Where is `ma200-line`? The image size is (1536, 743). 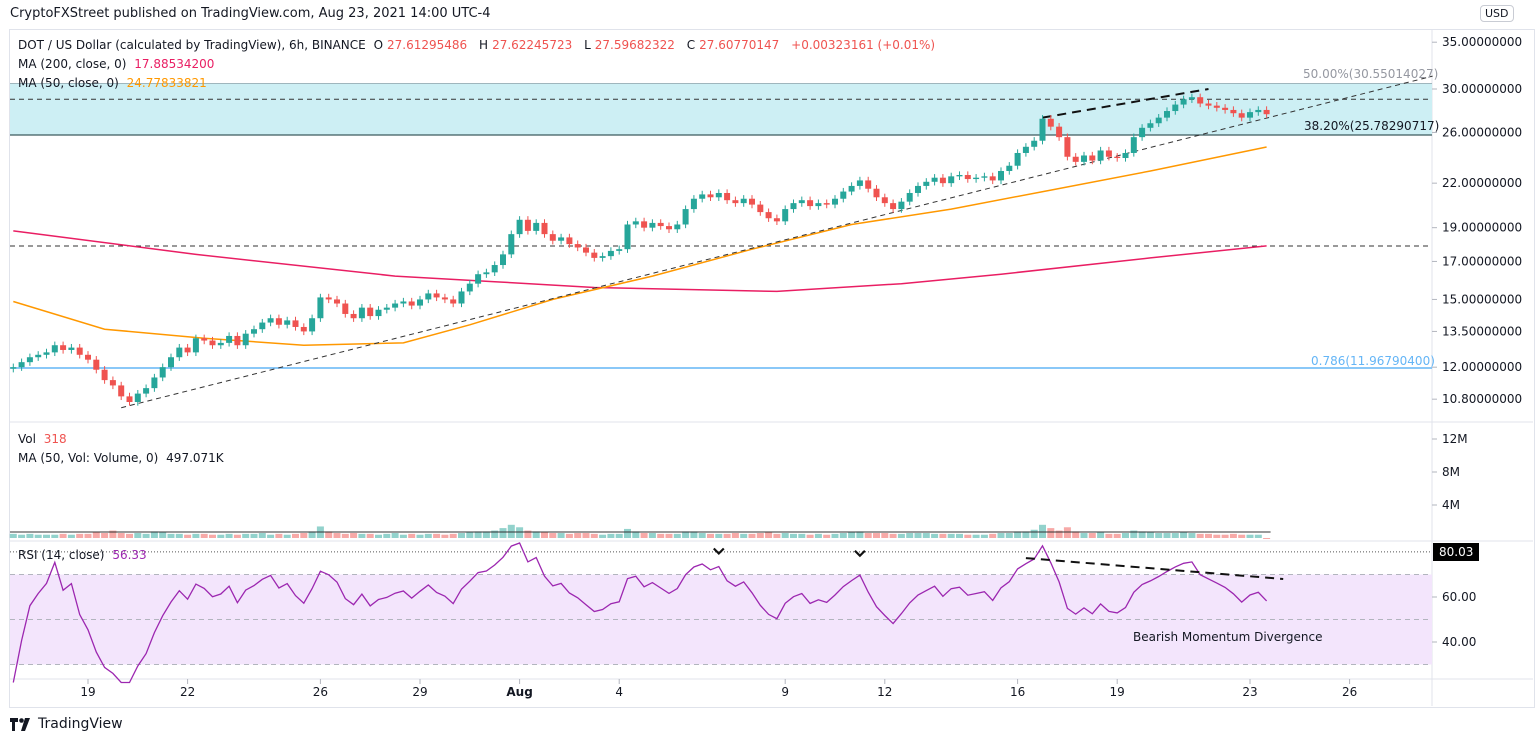
ma200-line is located at coordinates (640, 261).